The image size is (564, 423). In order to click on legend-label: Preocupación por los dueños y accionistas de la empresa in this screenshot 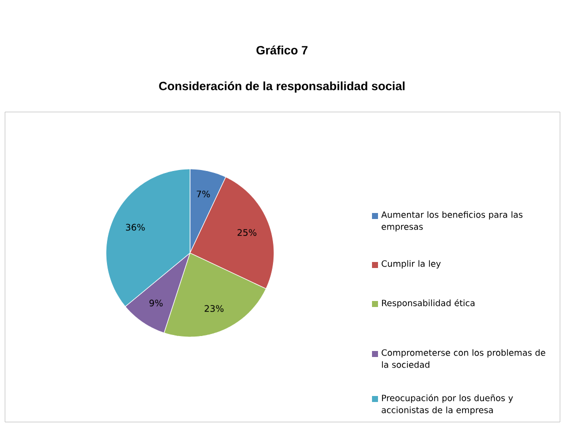, I will do `click(447, 404)`.